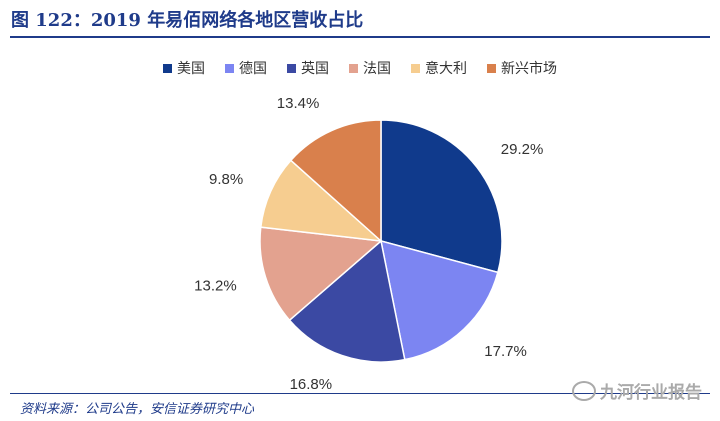  Describe the element at coordinates (360, 37) in the screenshot. I see `title-rule` at that location.